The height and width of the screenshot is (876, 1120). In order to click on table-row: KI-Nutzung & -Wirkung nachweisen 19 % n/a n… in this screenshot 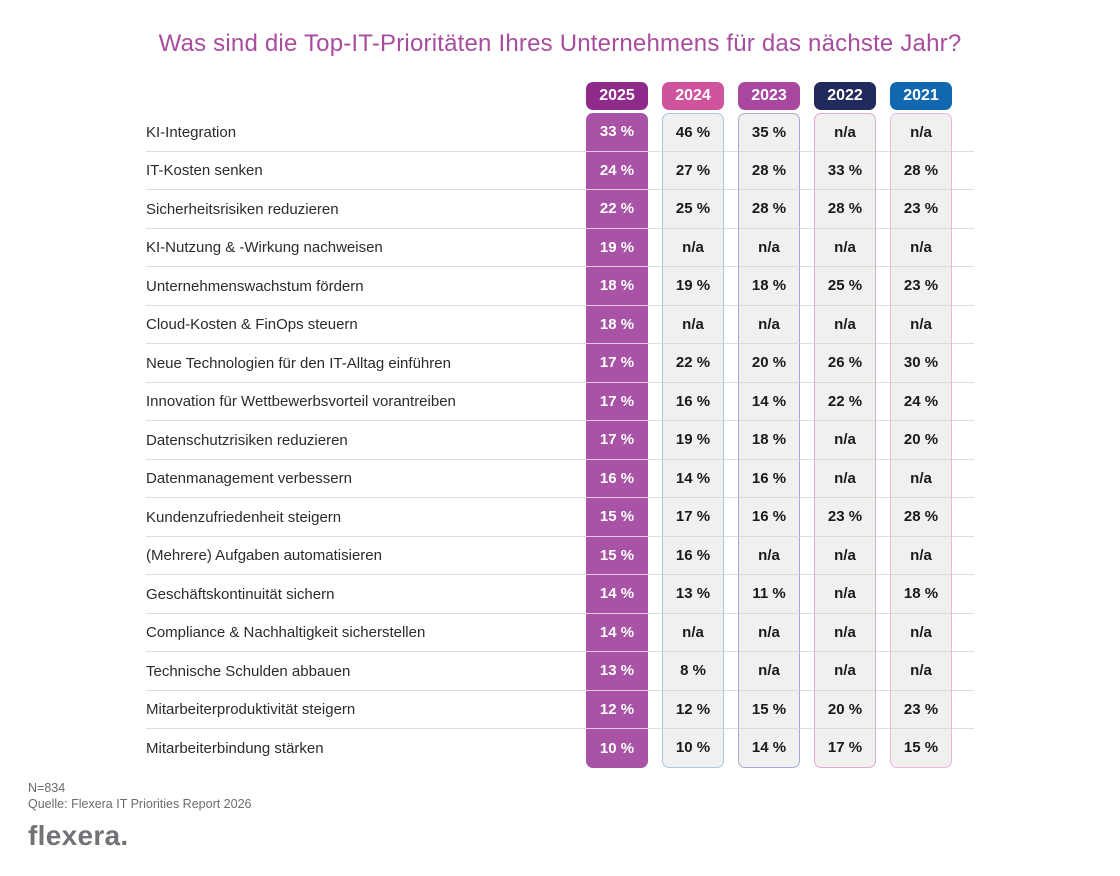, I will do `click(560, 247)`.